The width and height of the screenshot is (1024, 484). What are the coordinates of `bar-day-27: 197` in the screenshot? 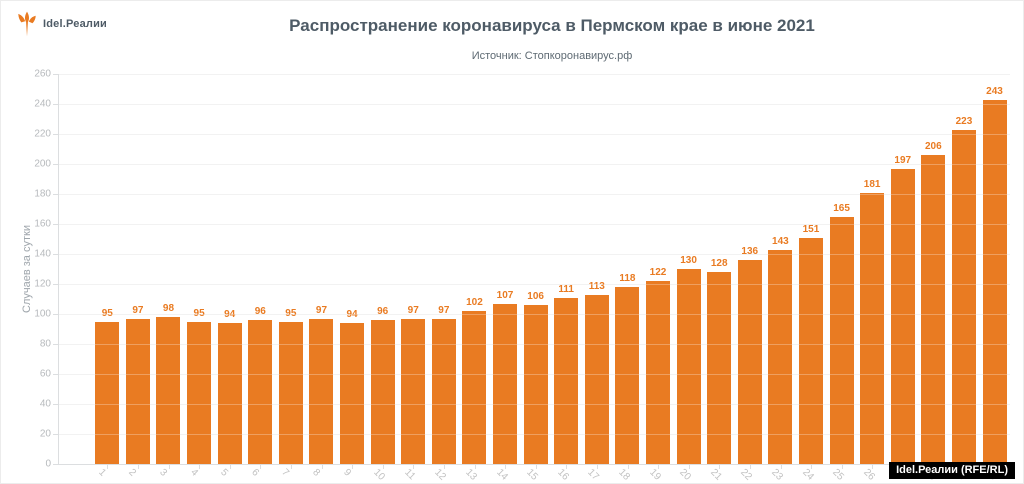 It's located at (902, 309).